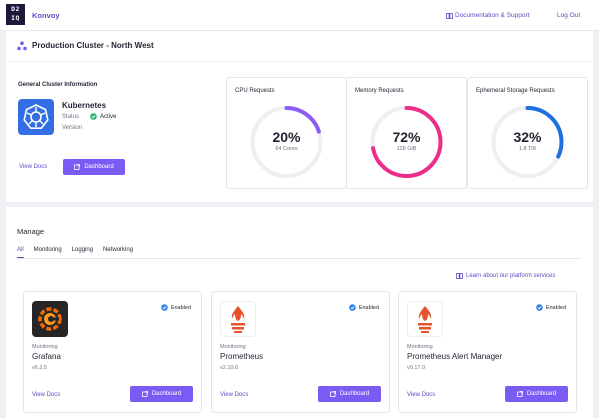  I want to click on service-version: v0.17.0, so click(416, 368).